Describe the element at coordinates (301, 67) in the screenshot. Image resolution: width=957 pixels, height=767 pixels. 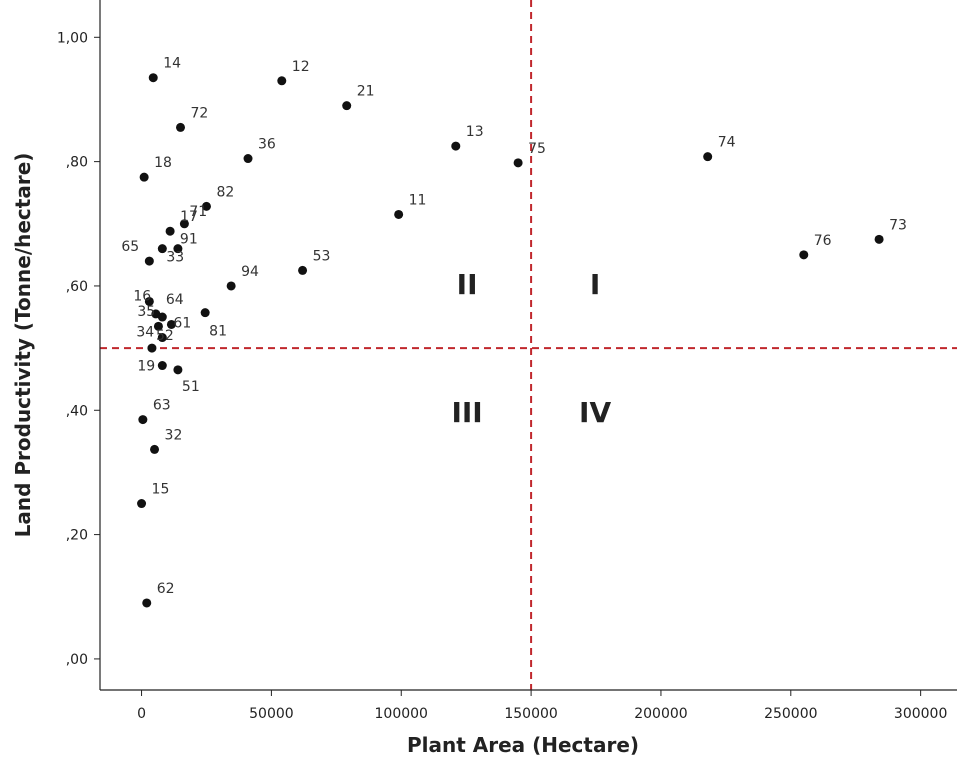
I see `point-label: 12` at that location.